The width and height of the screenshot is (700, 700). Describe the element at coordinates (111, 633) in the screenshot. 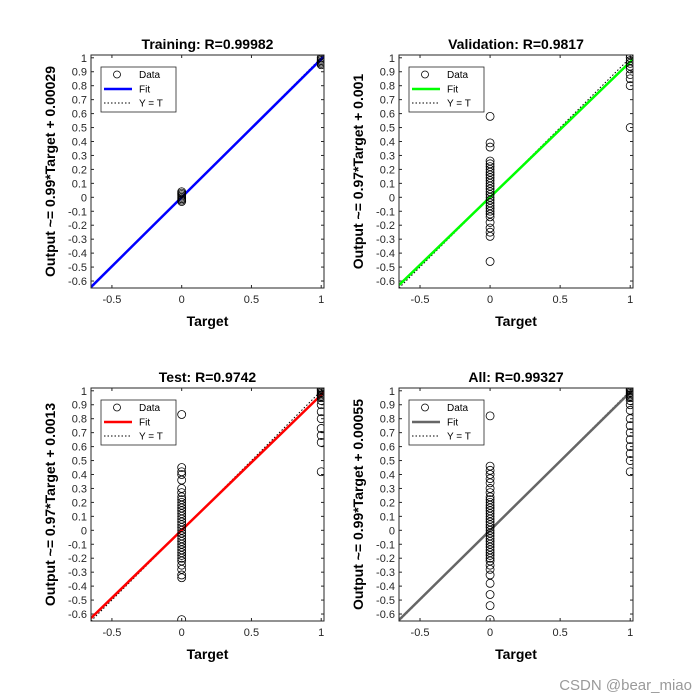

I see `x-tick-label: -0.5` at that location.